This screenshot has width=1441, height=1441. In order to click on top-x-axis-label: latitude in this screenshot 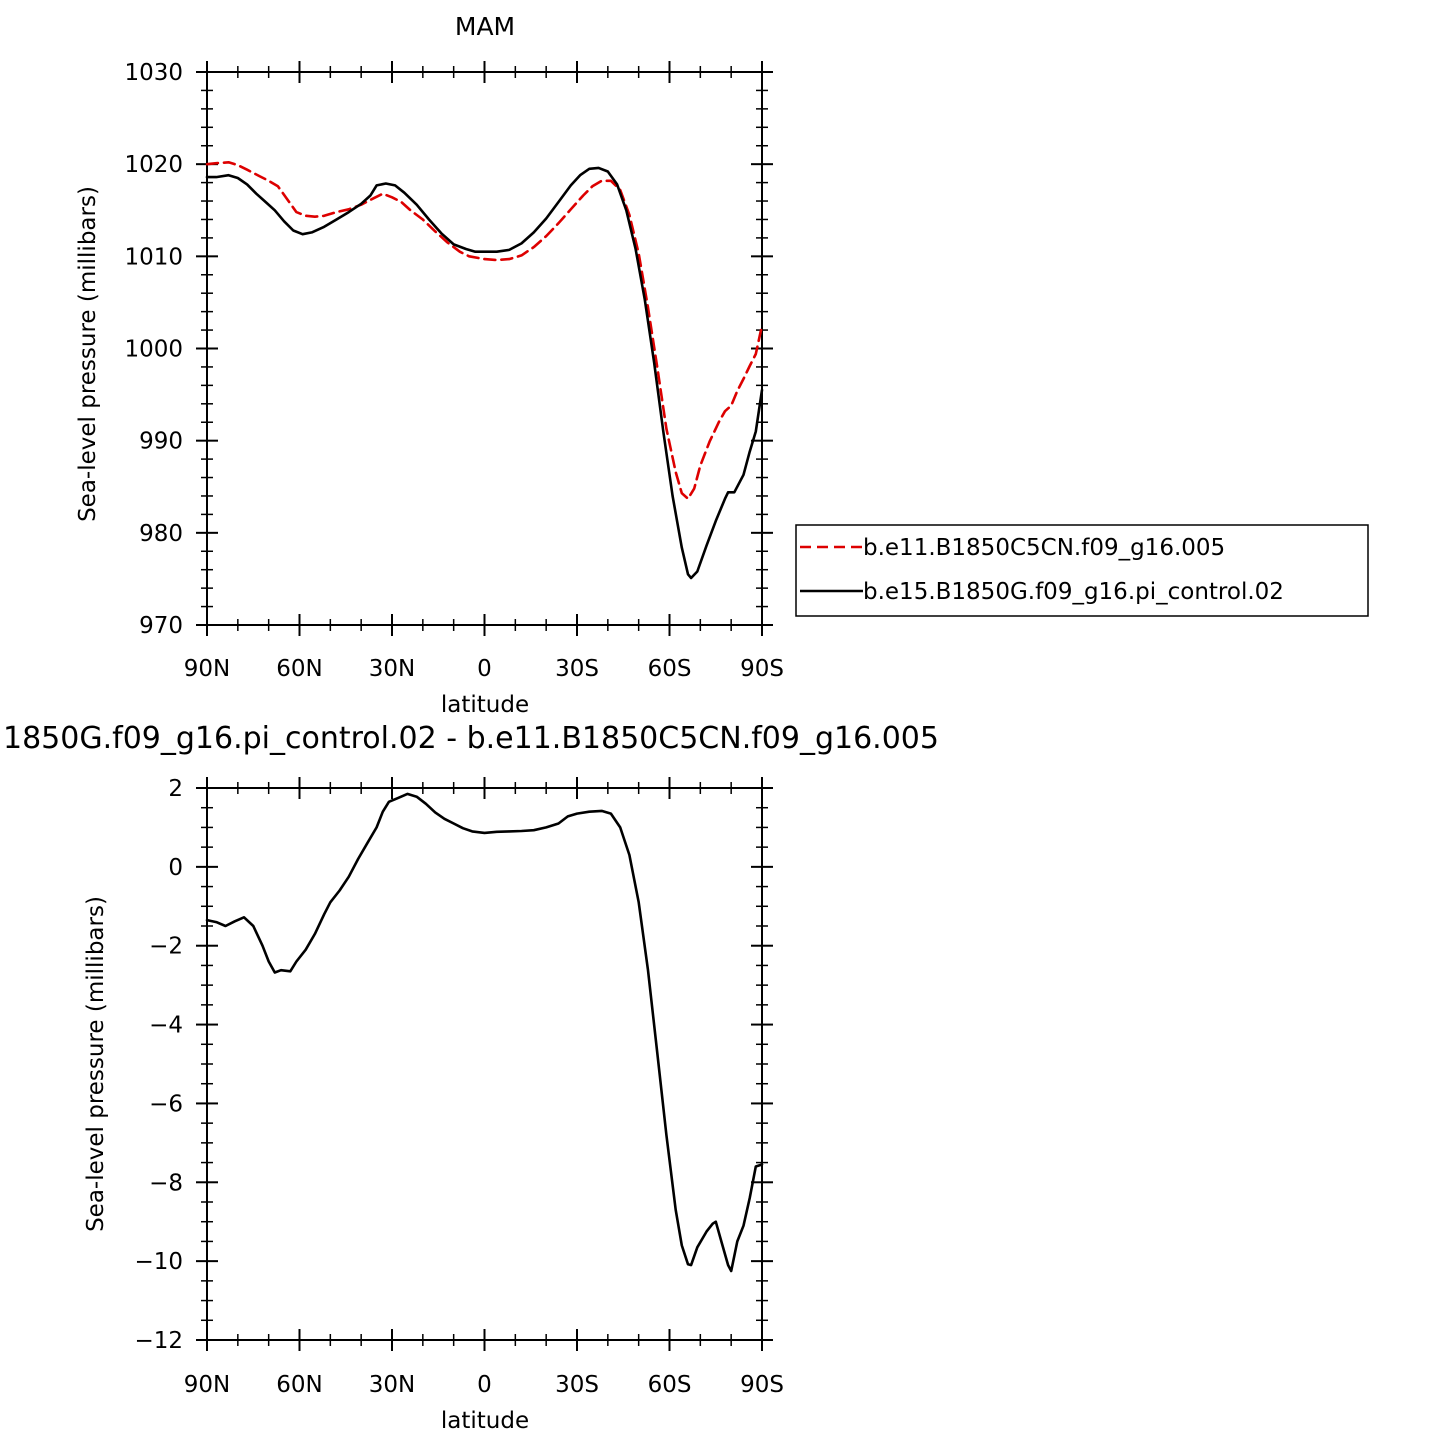, I will do `click(485, 705)`.